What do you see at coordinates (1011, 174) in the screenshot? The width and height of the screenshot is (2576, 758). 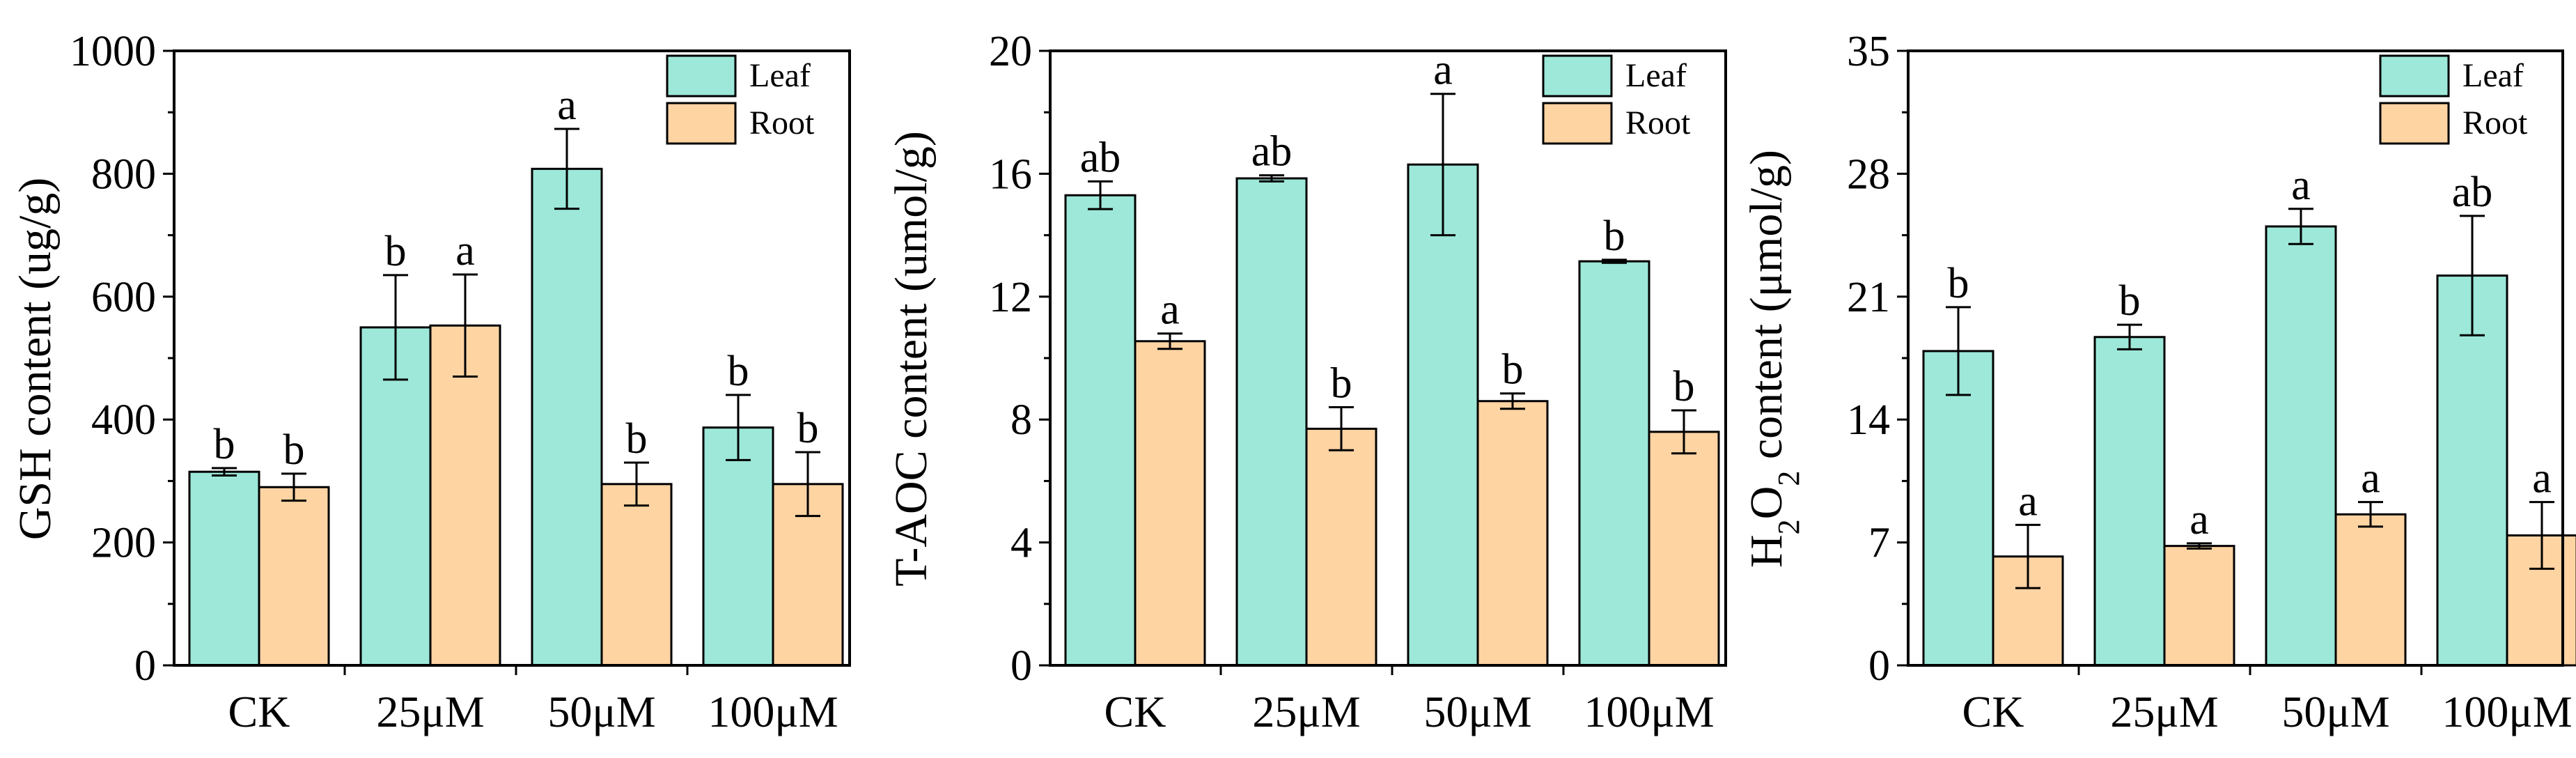 I see `y-tick-label: 16` at bounding box center [1011, 174].